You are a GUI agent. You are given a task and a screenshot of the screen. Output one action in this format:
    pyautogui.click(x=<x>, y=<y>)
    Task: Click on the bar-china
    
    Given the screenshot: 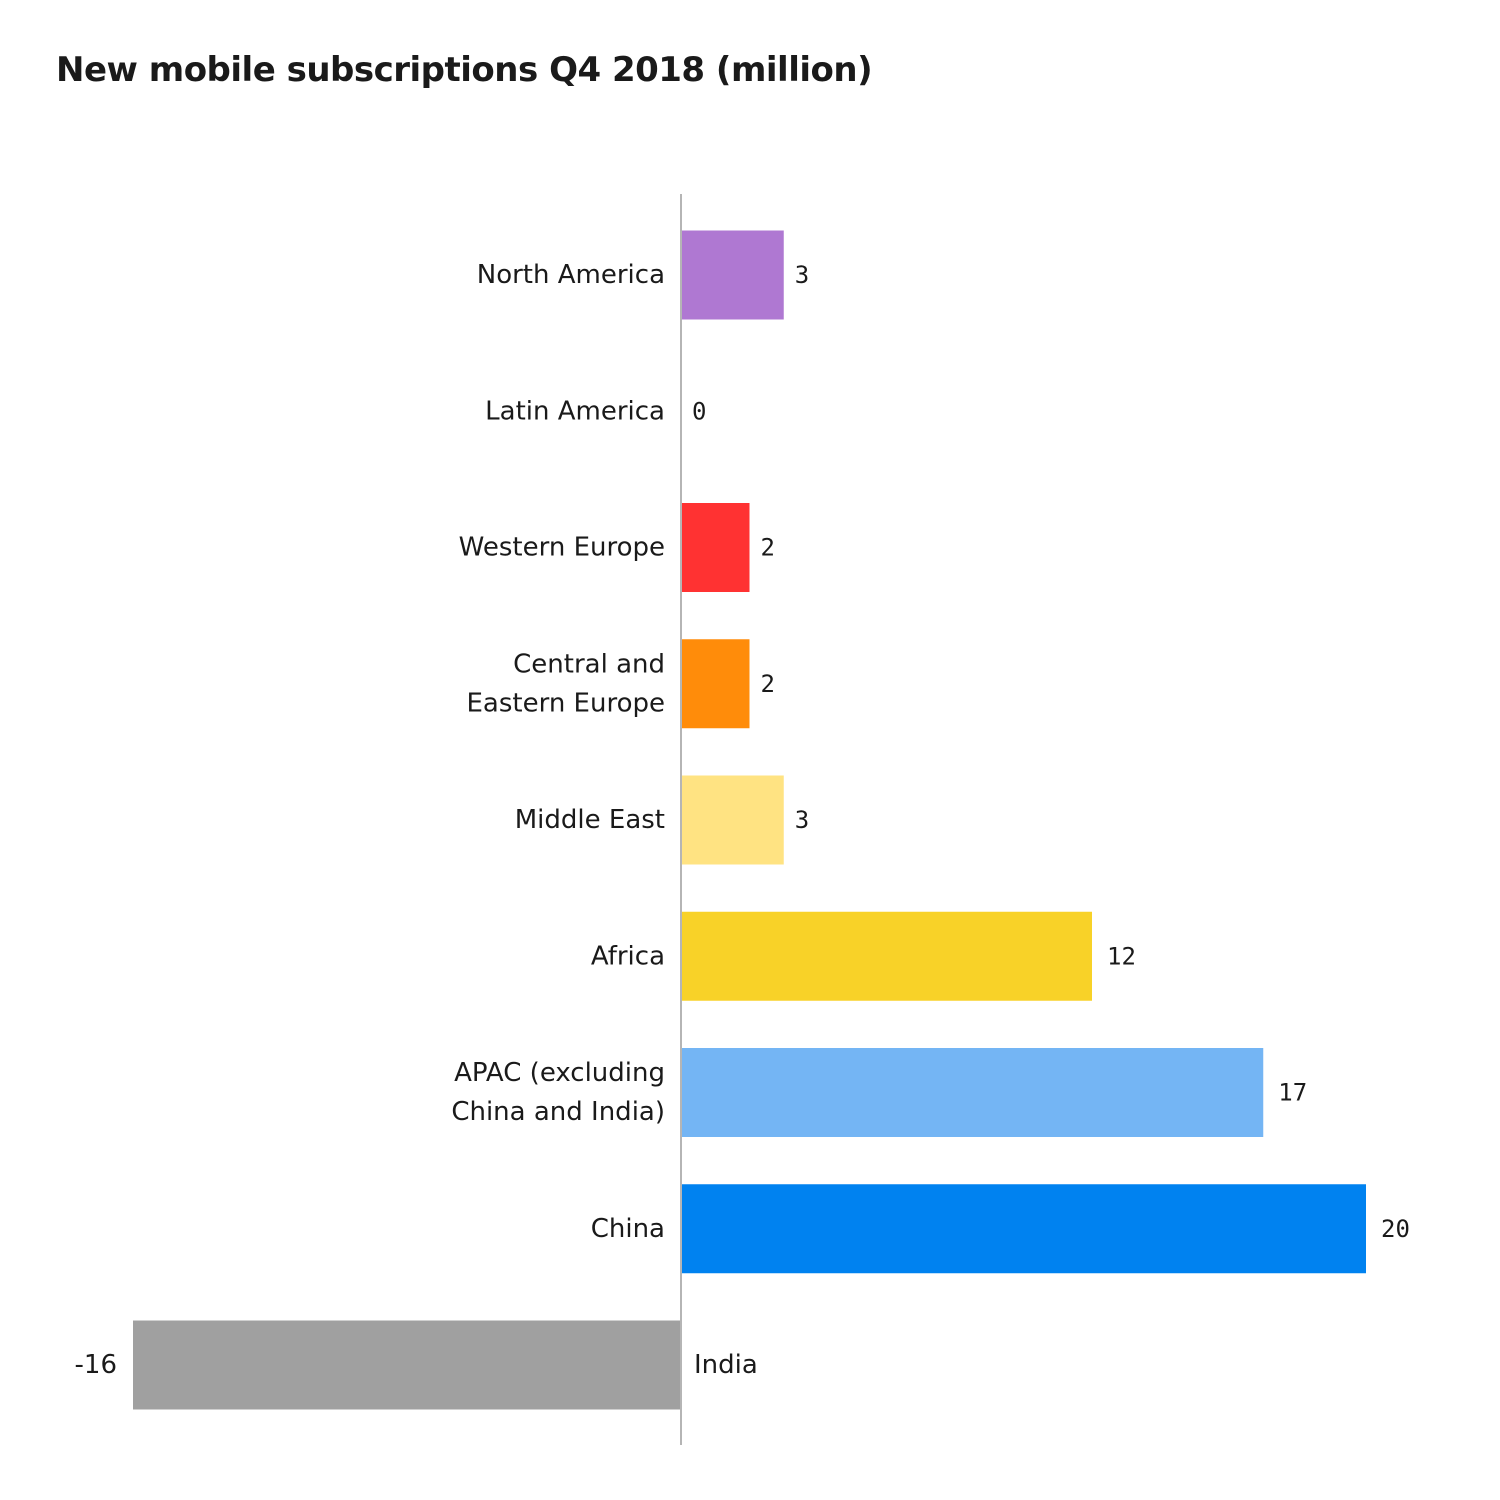 What is the action you would take?
    pyautogui.click(x=1023, y=1229)
    